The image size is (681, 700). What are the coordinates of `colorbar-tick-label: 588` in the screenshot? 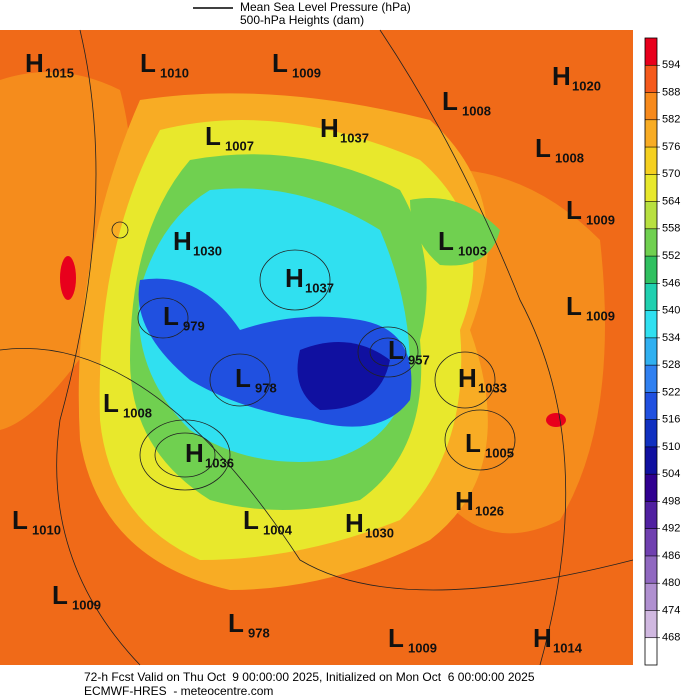 It's located at (671, 92).